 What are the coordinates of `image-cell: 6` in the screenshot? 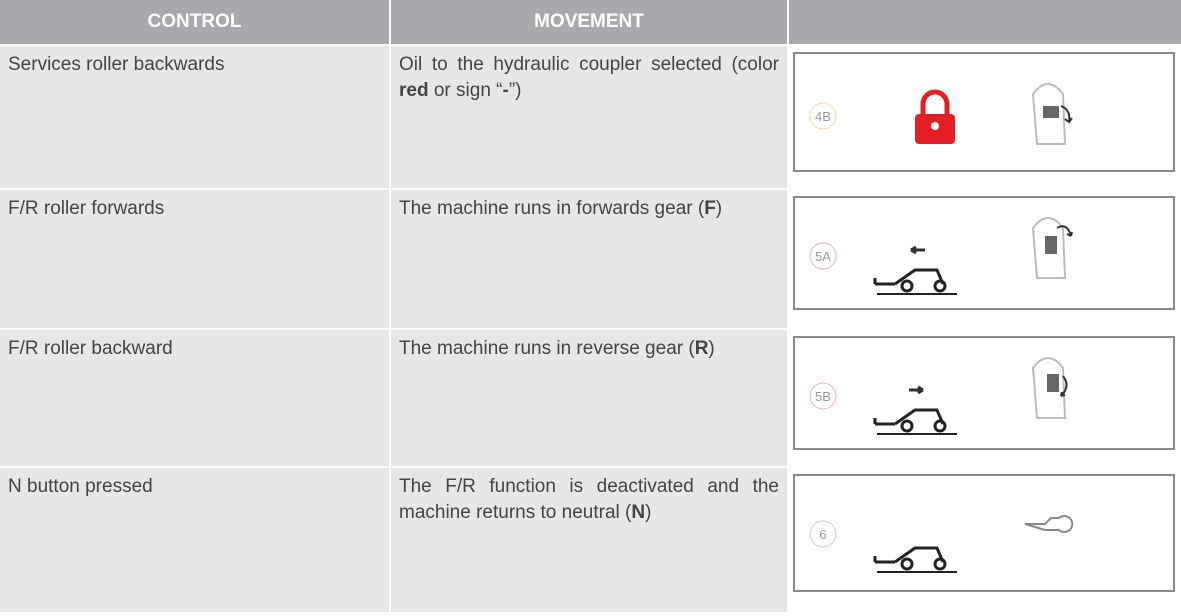 It's located at (985, 540).